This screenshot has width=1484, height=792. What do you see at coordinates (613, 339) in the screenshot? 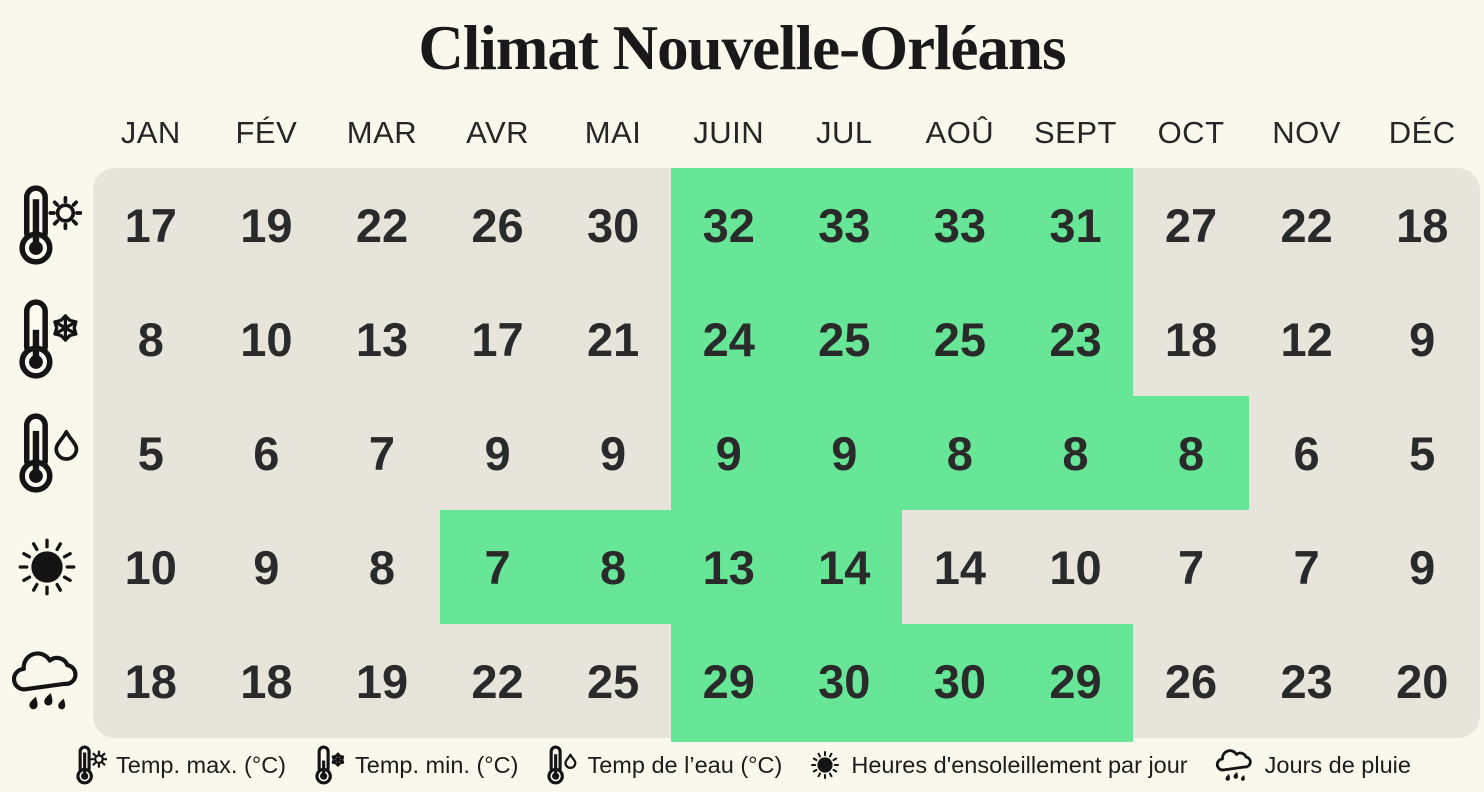
I see `table-cell: 21` at bounding box center [613, 339].